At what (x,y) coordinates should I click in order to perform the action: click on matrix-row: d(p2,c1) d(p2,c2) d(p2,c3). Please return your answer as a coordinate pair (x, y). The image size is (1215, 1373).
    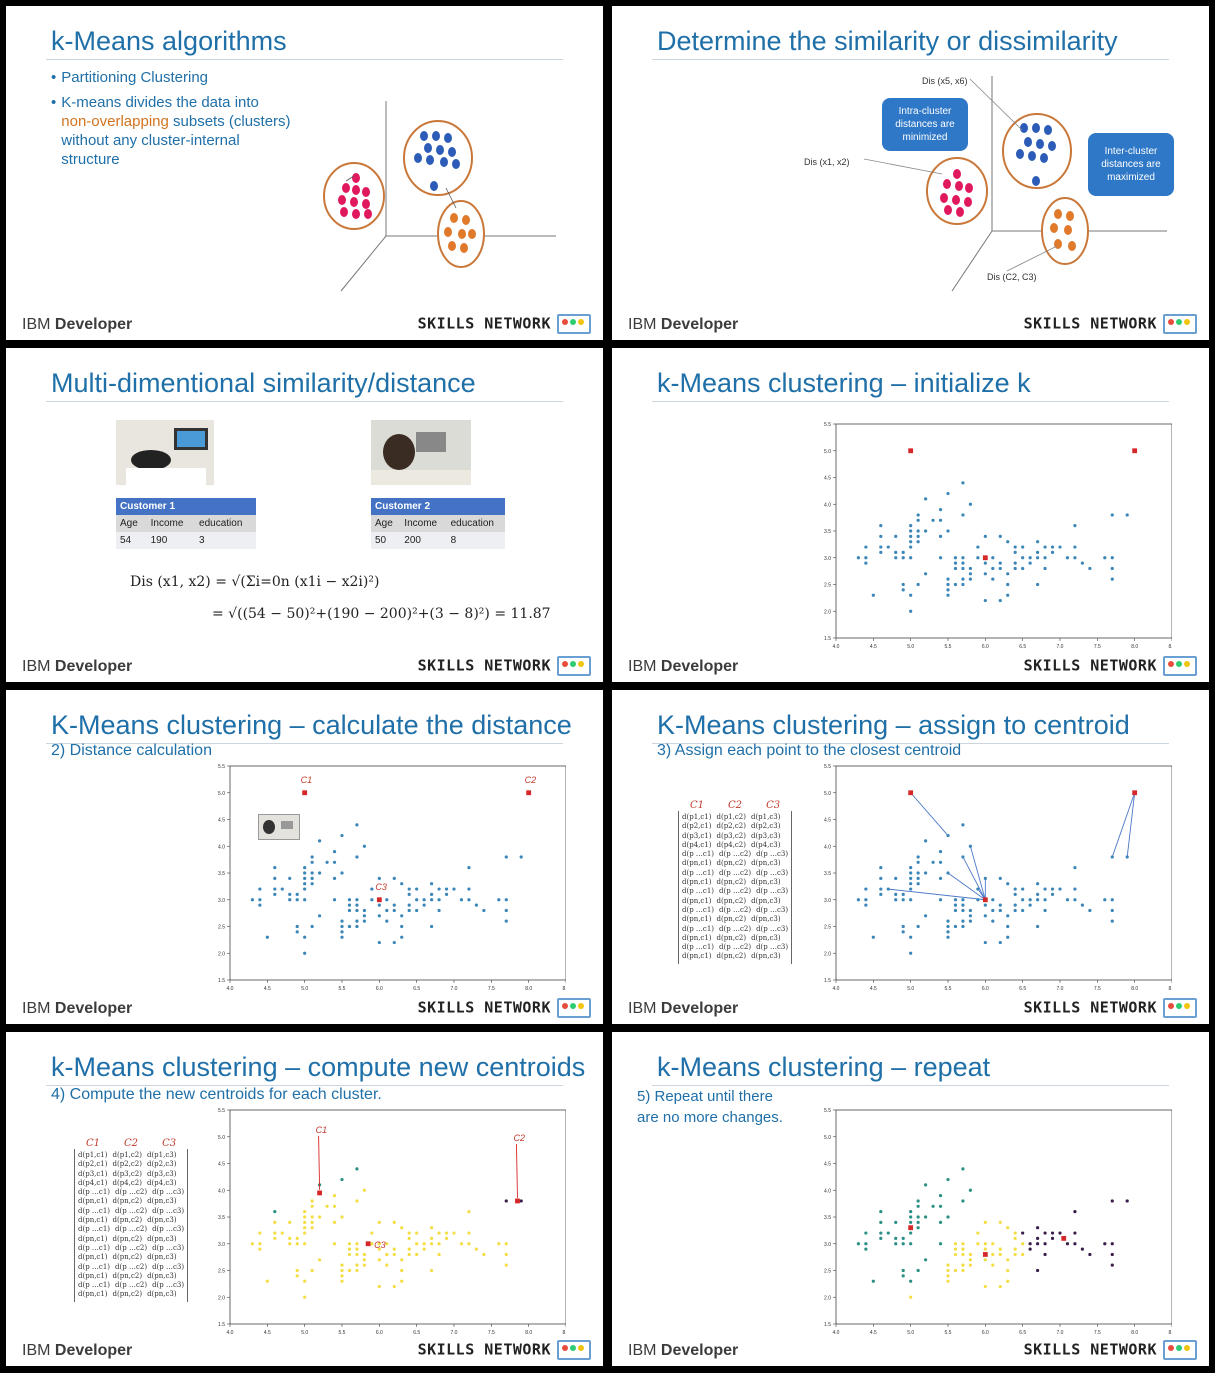
    Looking at the image, I should click on (131, 1164).